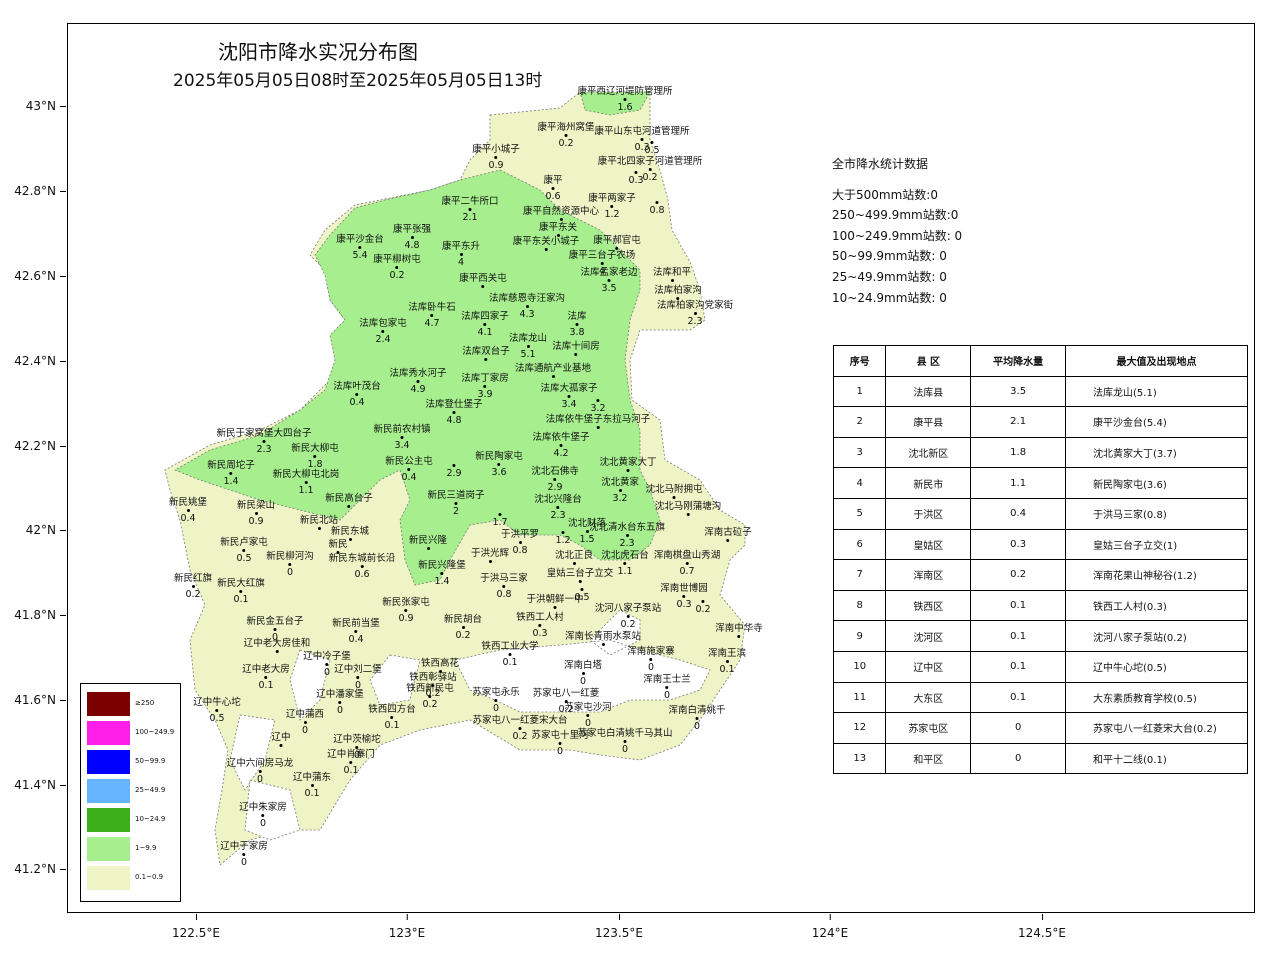 This screenshot has height=959, width=1280. Describe the element at coordinates (256, 521) in the screenshot. I see `station-value: 0.9` at that location.